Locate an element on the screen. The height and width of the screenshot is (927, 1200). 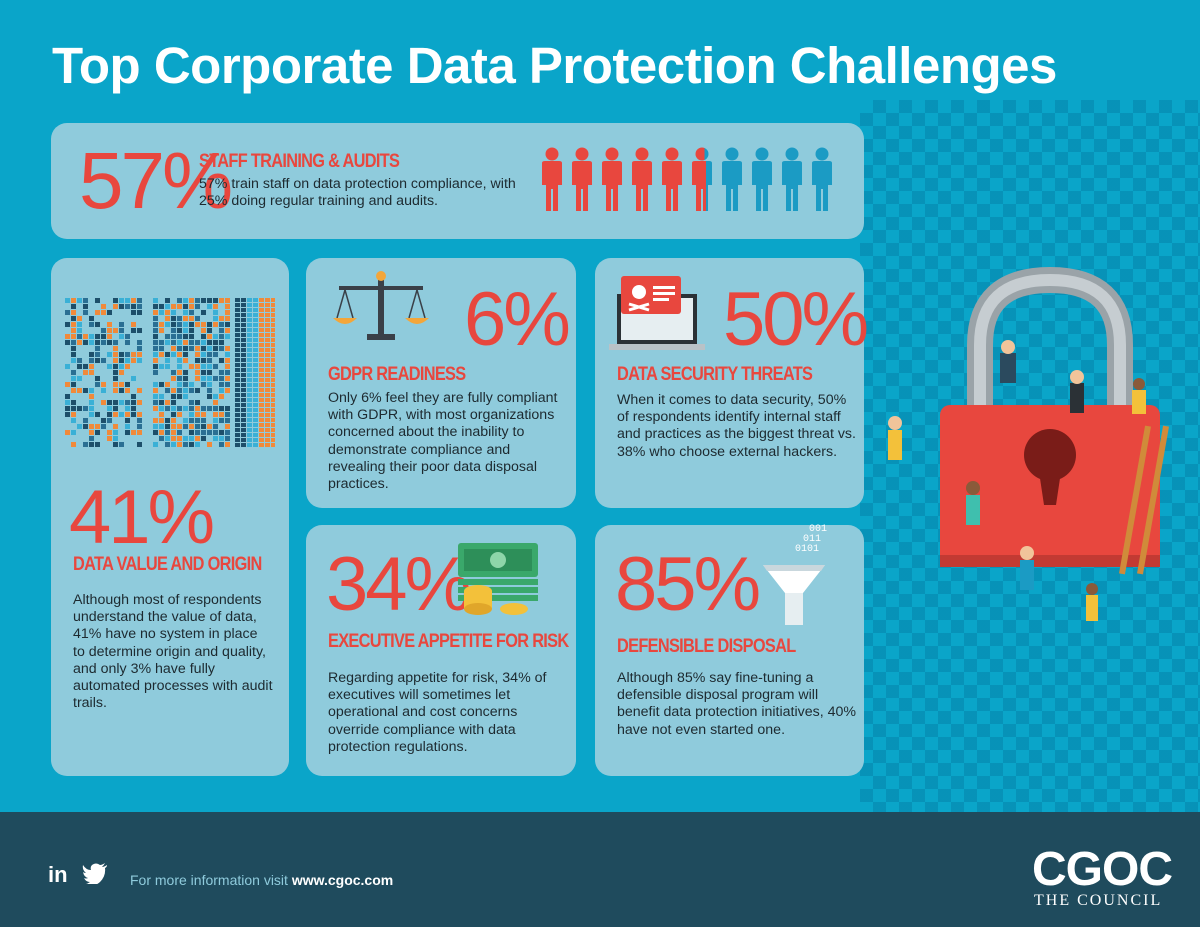
security-heading: DATA SECURITY THREATS is located at coordinates (715, 374).